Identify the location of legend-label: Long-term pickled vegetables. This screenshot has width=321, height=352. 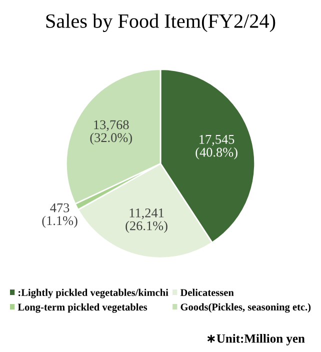
(83, 308).